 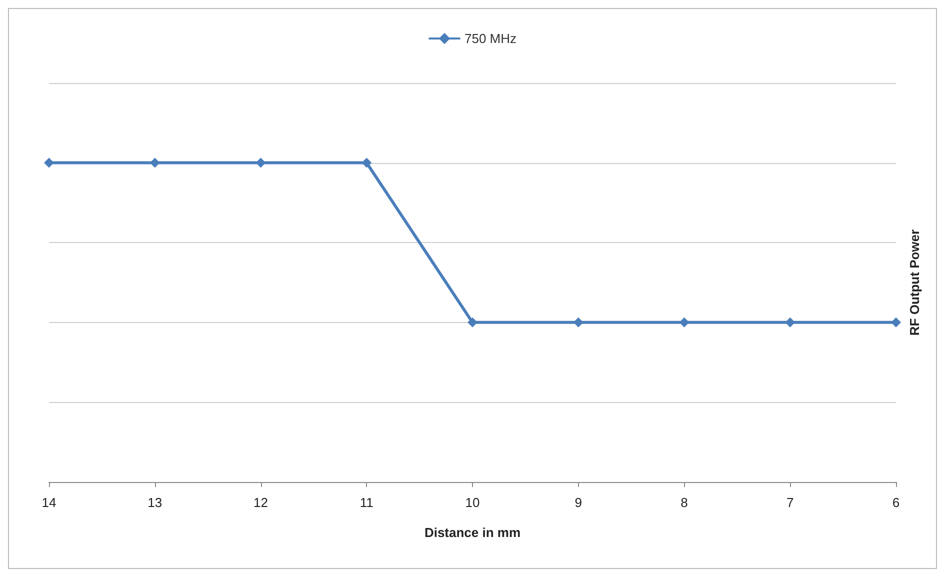 I want to click on x-tick-label: 10, so click(x=472, y=502).